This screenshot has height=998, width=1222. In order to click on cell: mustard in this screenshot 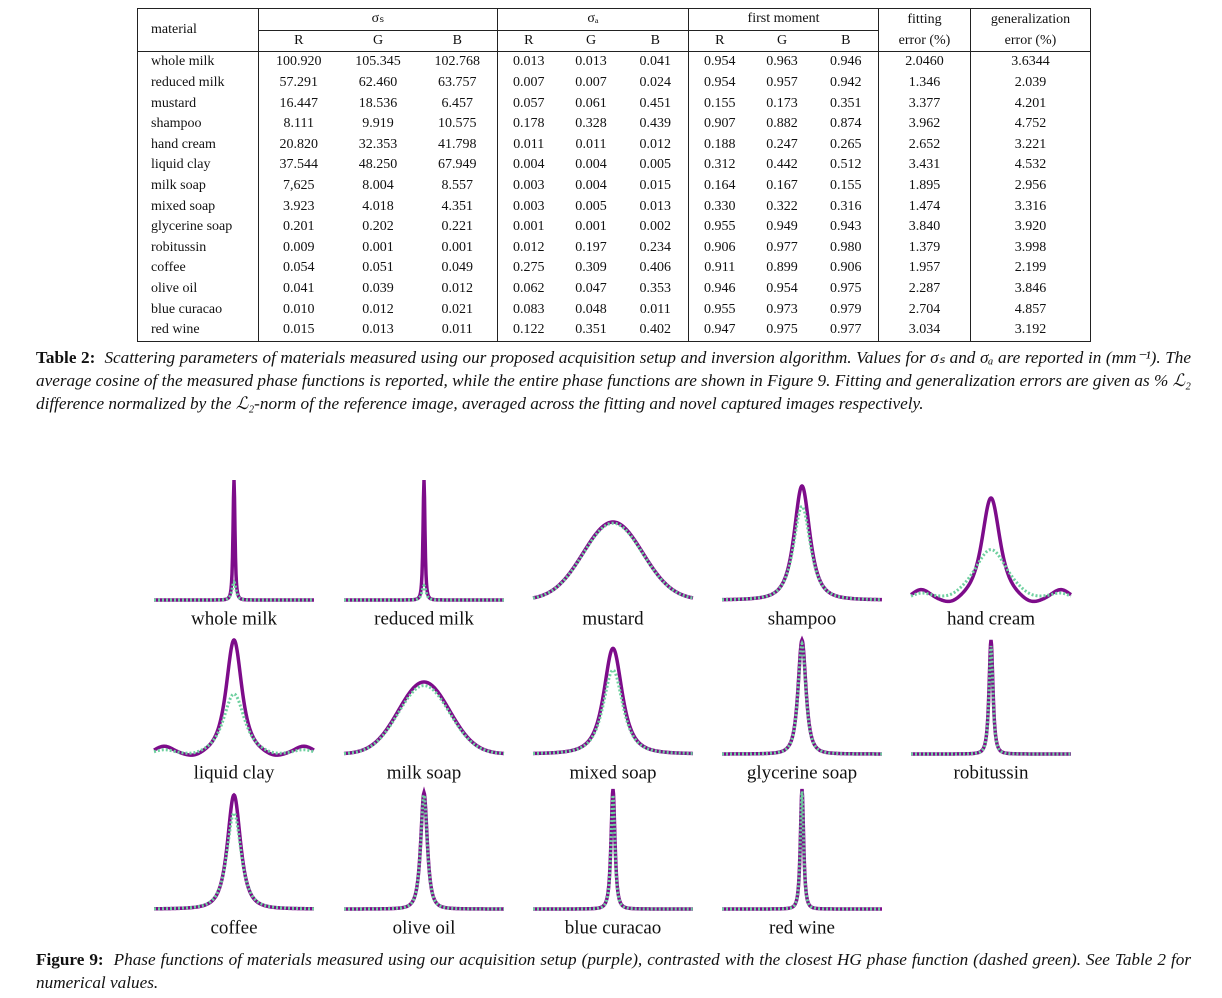, I will do `click(174, 103)`.